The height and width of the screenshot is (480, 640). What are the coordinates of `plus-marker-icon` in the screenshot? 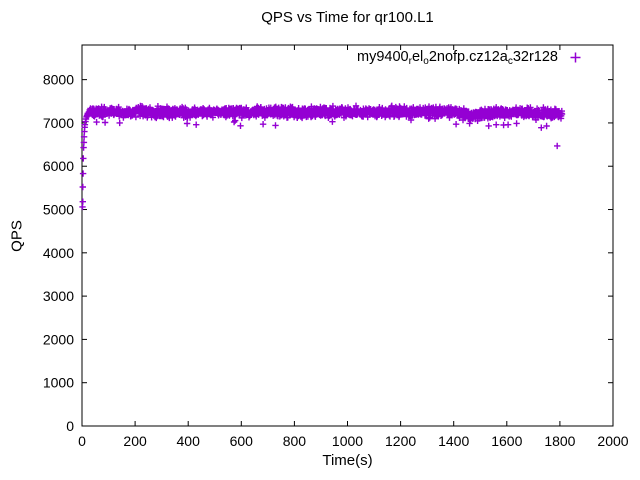 It's located at (575, 57).